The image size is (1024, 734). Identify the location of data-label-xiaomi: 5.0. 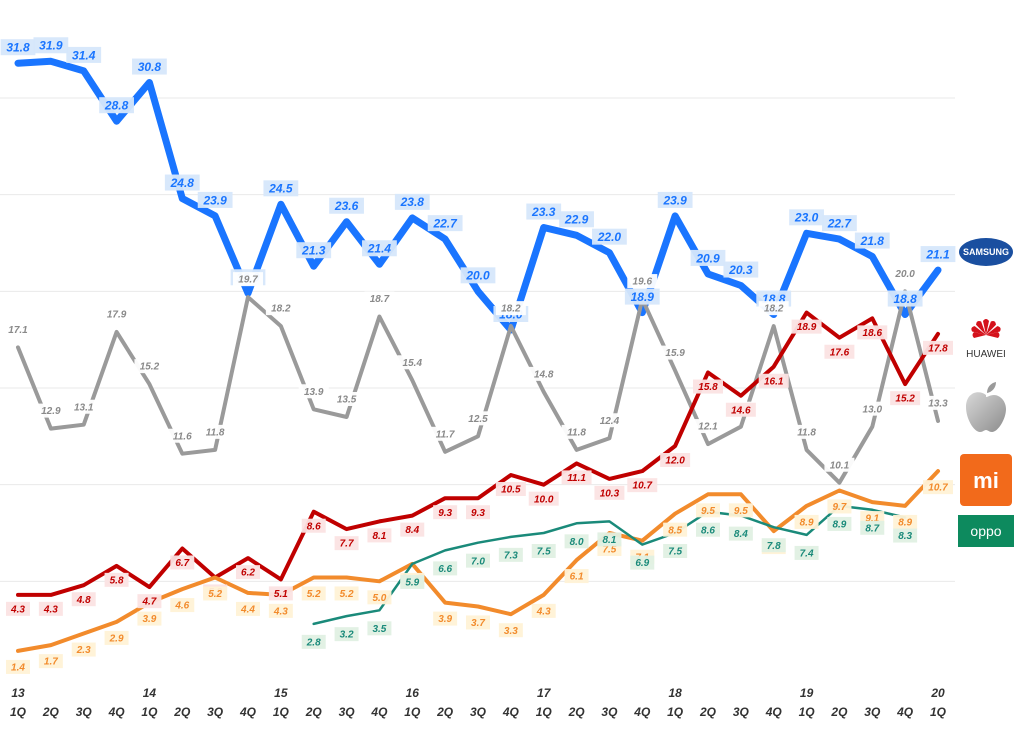
(379, 597).